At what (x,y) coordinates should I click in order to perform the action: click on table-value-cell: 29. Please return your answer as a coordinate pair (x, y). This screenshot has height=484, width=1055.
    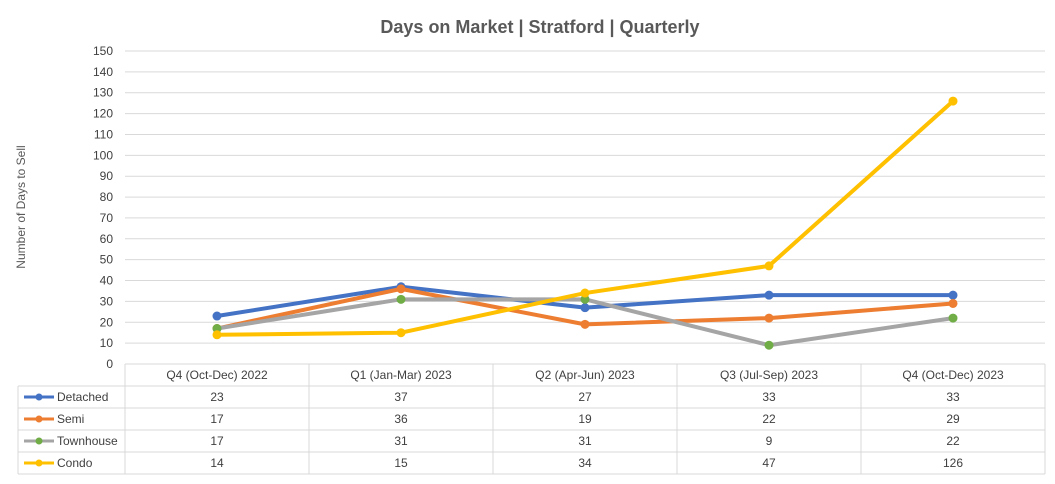
    Looking at the image, I should click on (953, 419).